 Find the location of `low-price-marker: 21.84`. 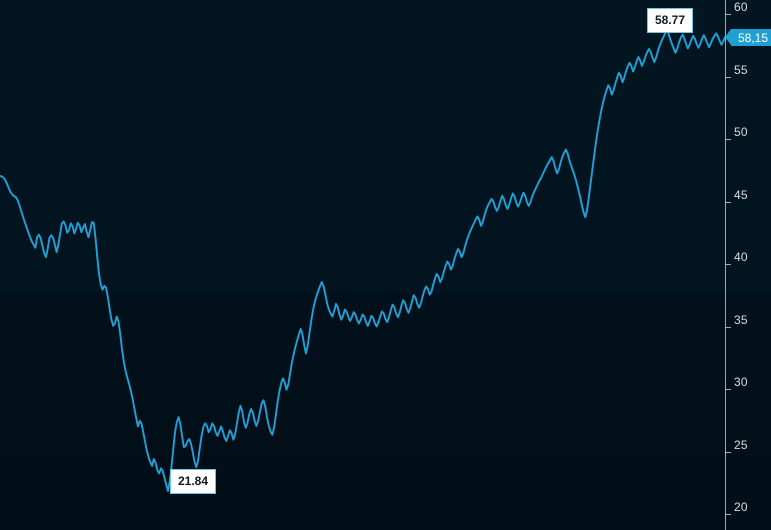

low-price-marker: 21.84 is located at coordinates (193, 481).